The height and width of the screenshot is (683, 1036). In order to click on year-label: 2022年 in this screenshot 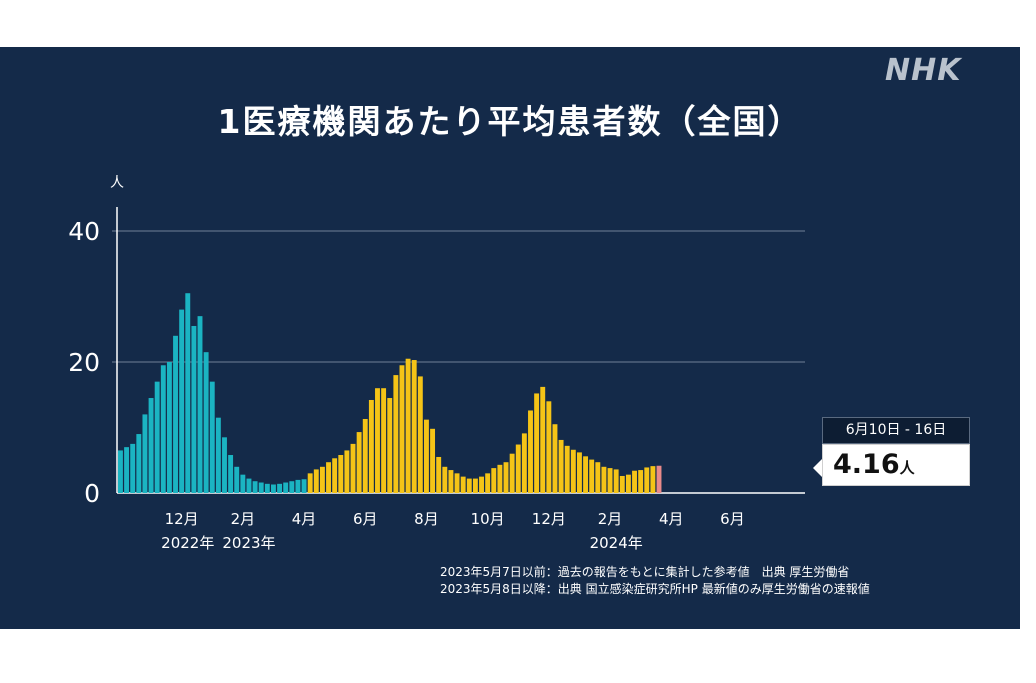, I will do `click(187, 543)`.